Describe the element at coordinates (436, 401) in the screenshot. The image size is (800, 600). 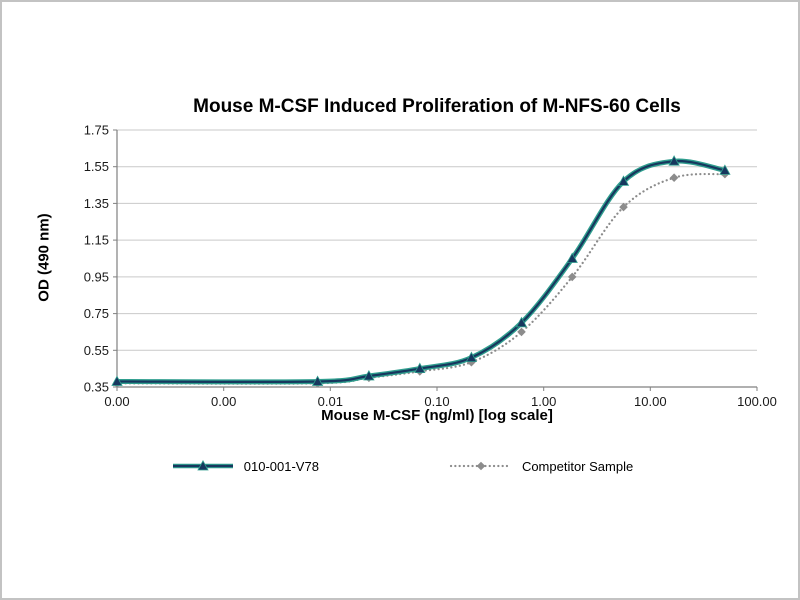
I see `svg-text: 0.10` at that location.